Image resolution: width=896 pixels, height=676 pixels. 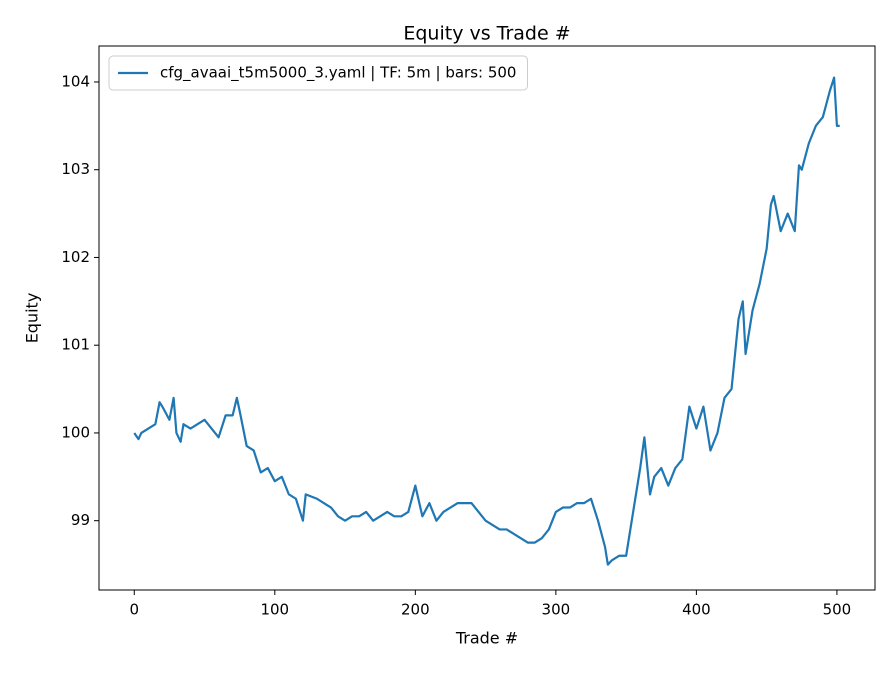 I want to click on y-tick-label: 99, so click(x=80, y=520).